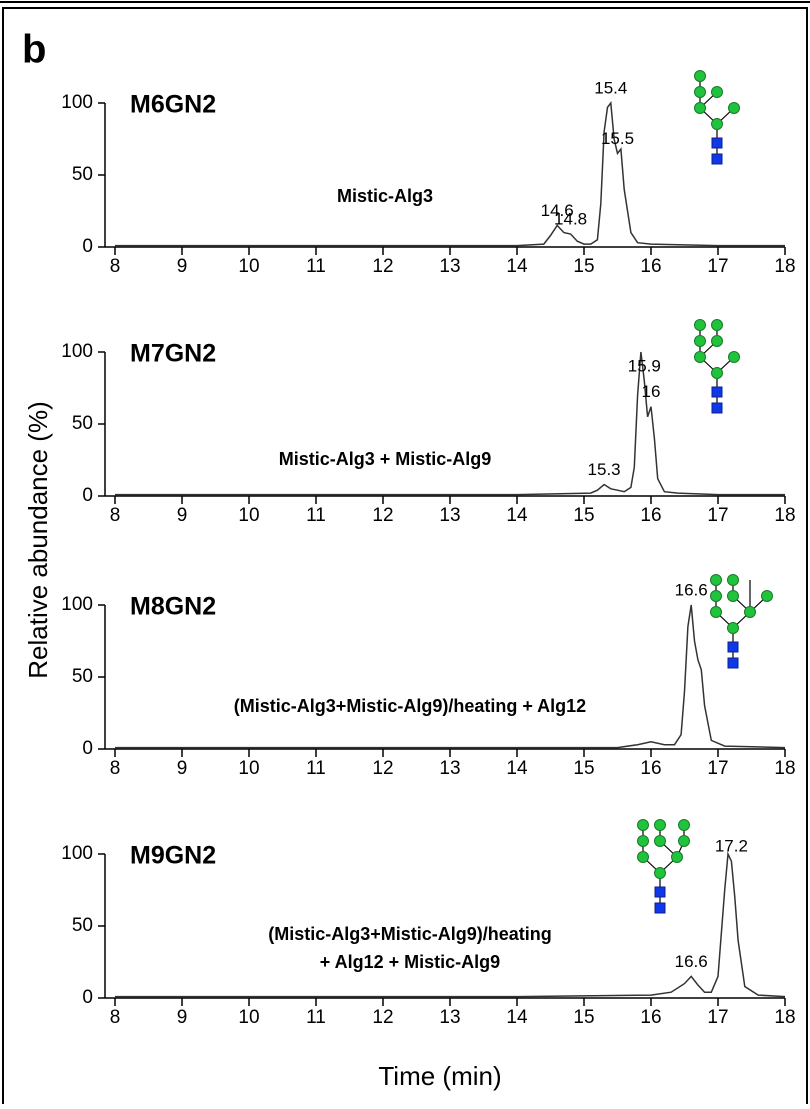 This screenshot has height=1109, width=810. Describe the element at coordinates (731, 846) in the screenshot. I see `peak-label: 17.2` at that location.